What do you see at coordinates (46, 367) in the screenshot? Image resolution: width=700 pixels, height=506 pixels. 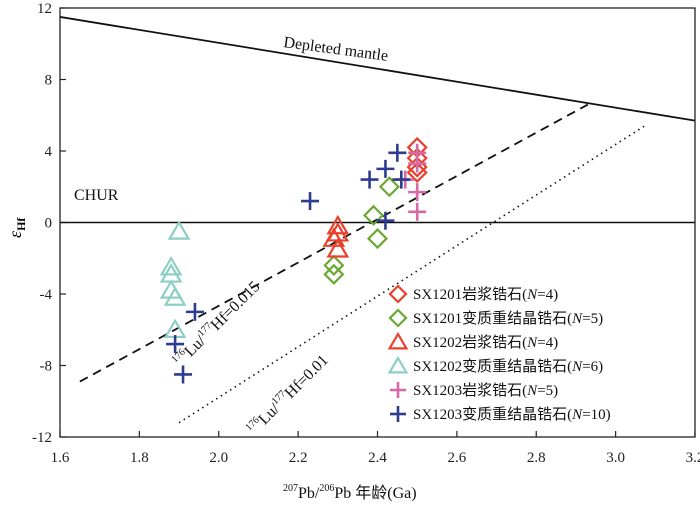 I see `y-tick-label: -8` at bounding box center [46, 367].